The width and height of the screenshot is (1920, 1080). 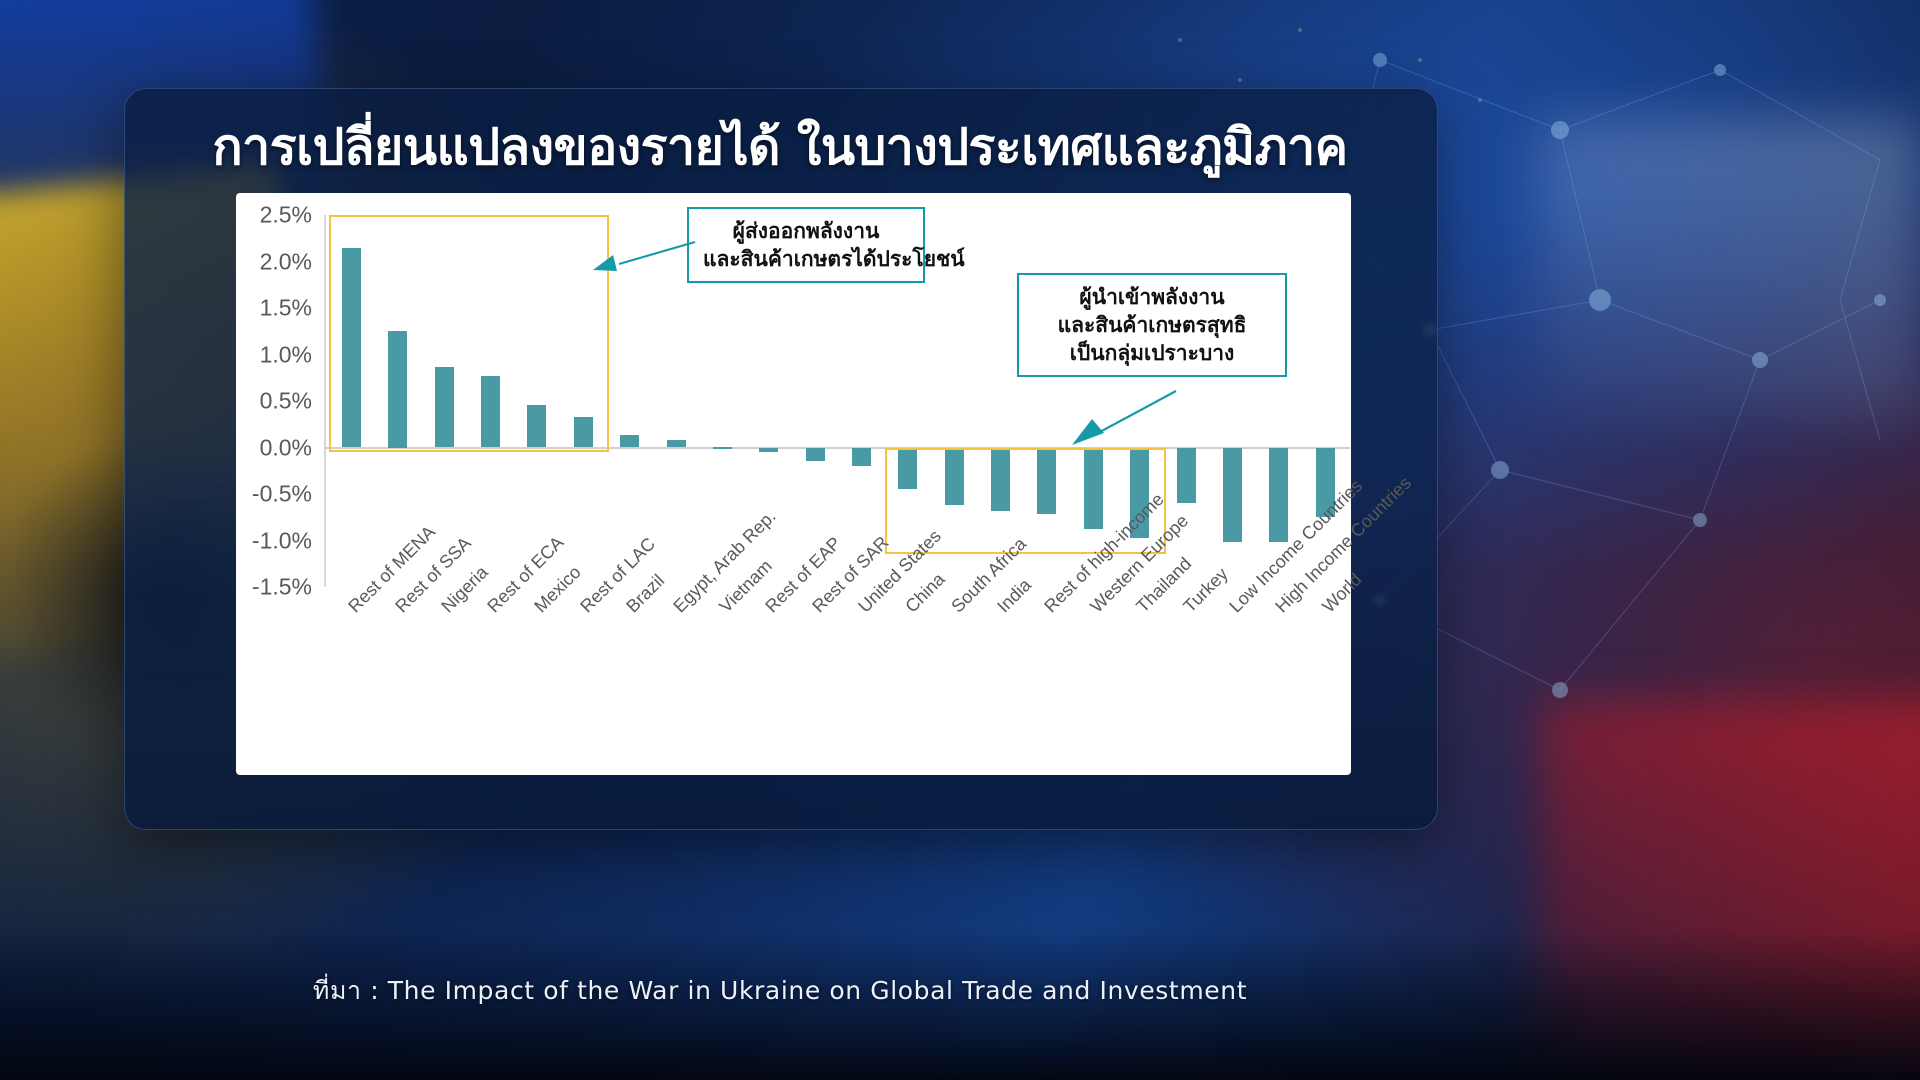 What do you see at coordinates (285, 400) in the screenshot?
I see `y-tick-4: 0.5%` at bounding box center [285, 400].